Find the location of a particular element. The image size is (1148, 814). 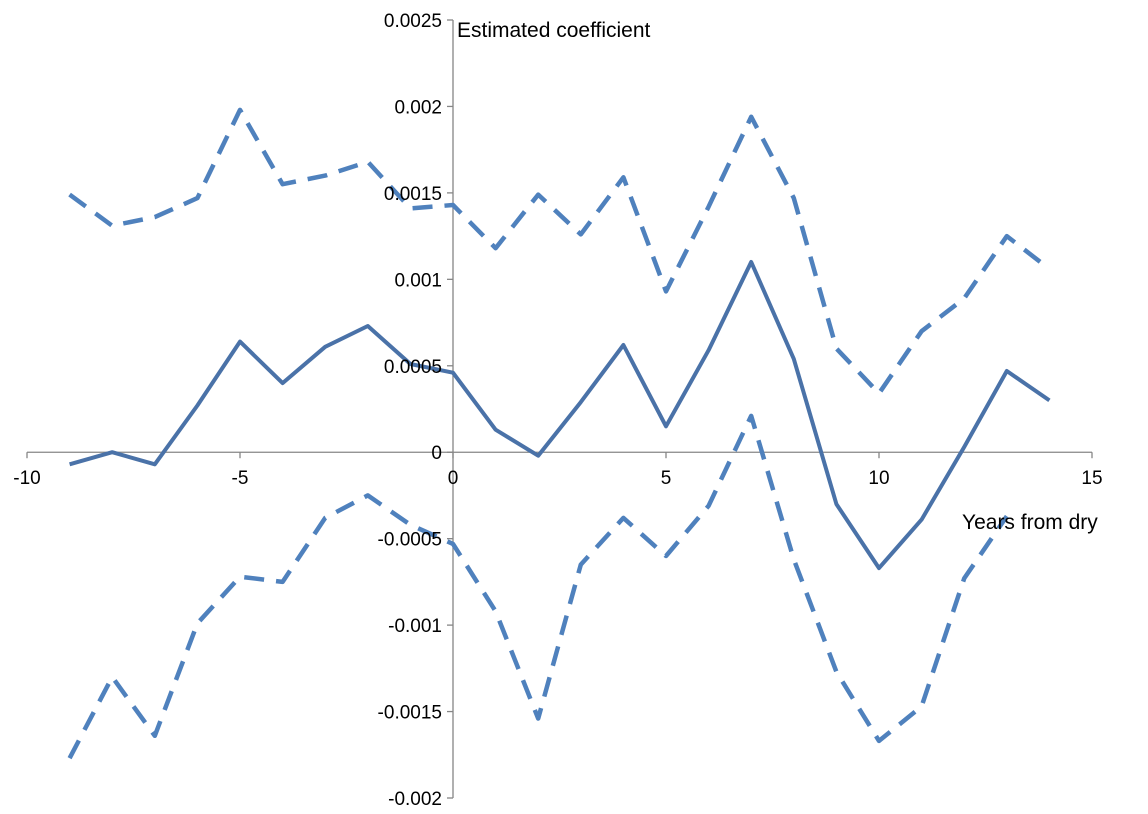

y-tick-label: 0.0025 is located at coordinates (413, 21).